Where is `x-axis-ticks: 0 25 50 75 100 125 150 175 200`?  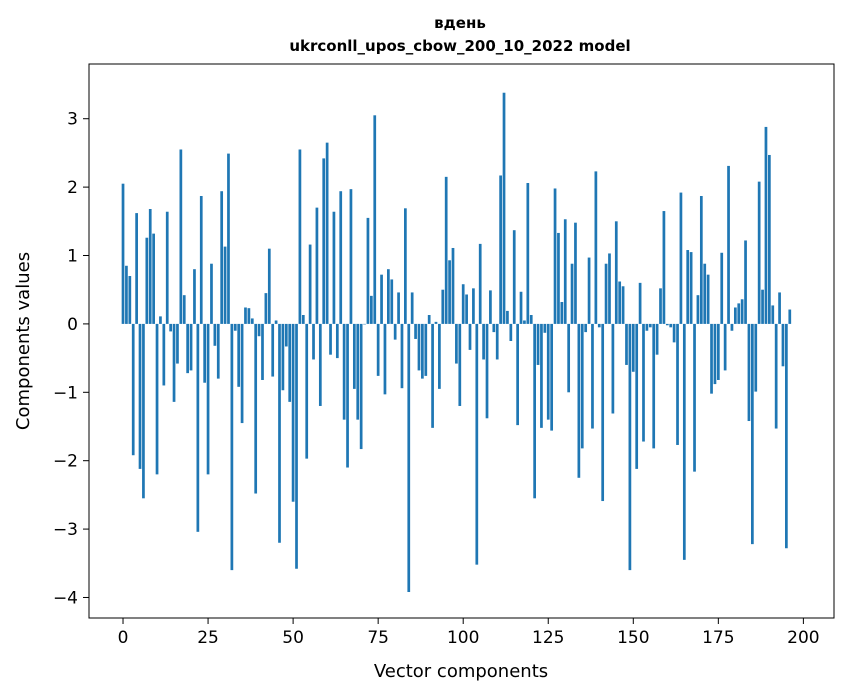 x-axis-ticks: 0 25 50 75 100 125 150 175 200 is located at coordinates (469, 633).